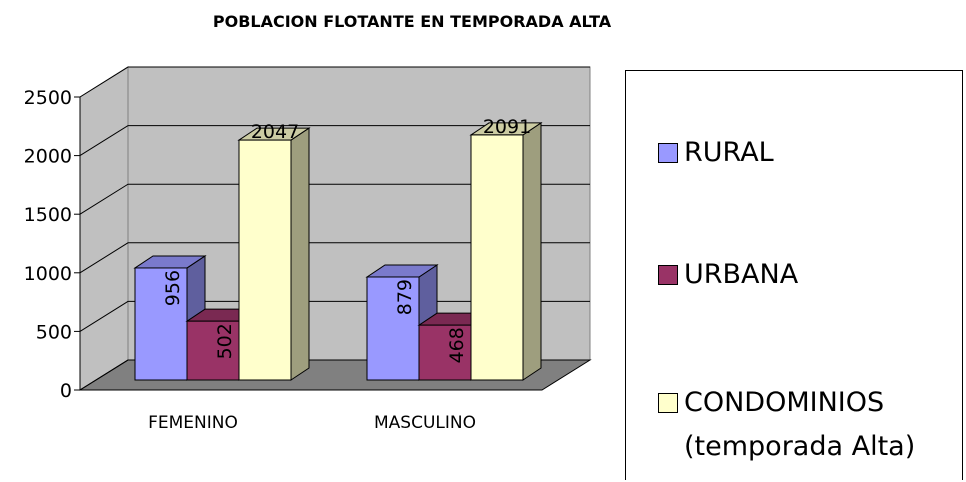  I want to click on data-label: 468, so click(457, 345).